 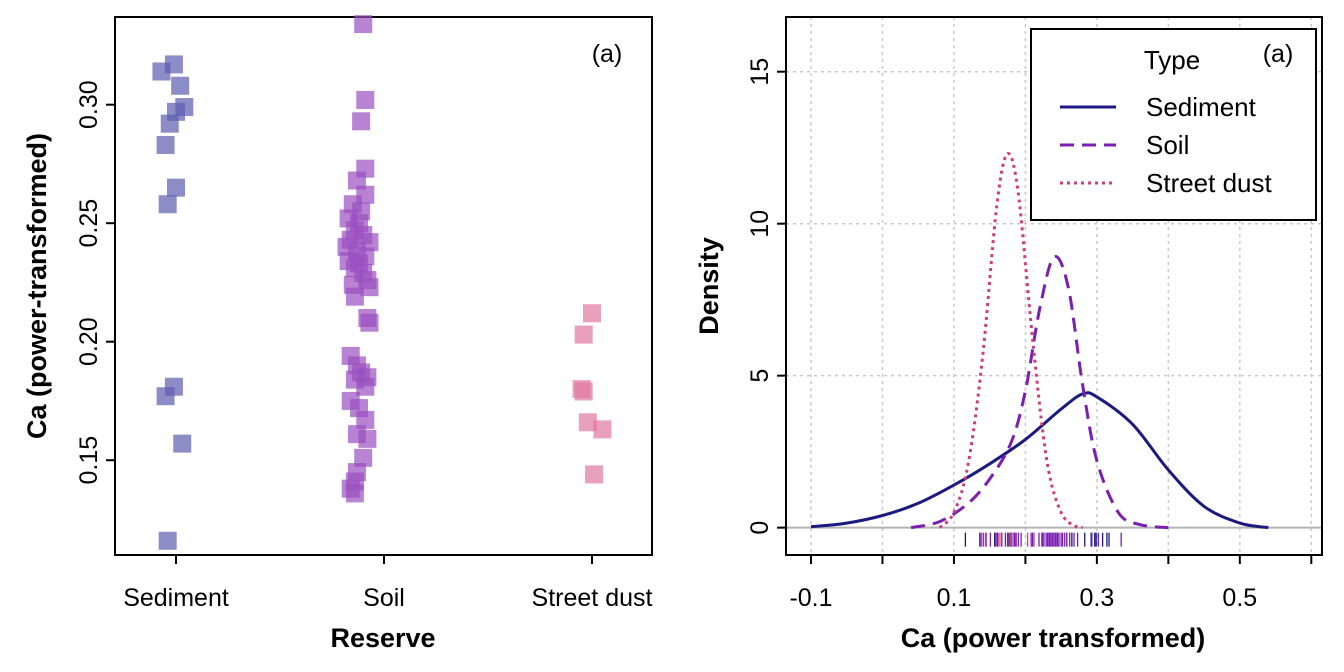 I want to click on legend-box, so click(x=1173, y=124).